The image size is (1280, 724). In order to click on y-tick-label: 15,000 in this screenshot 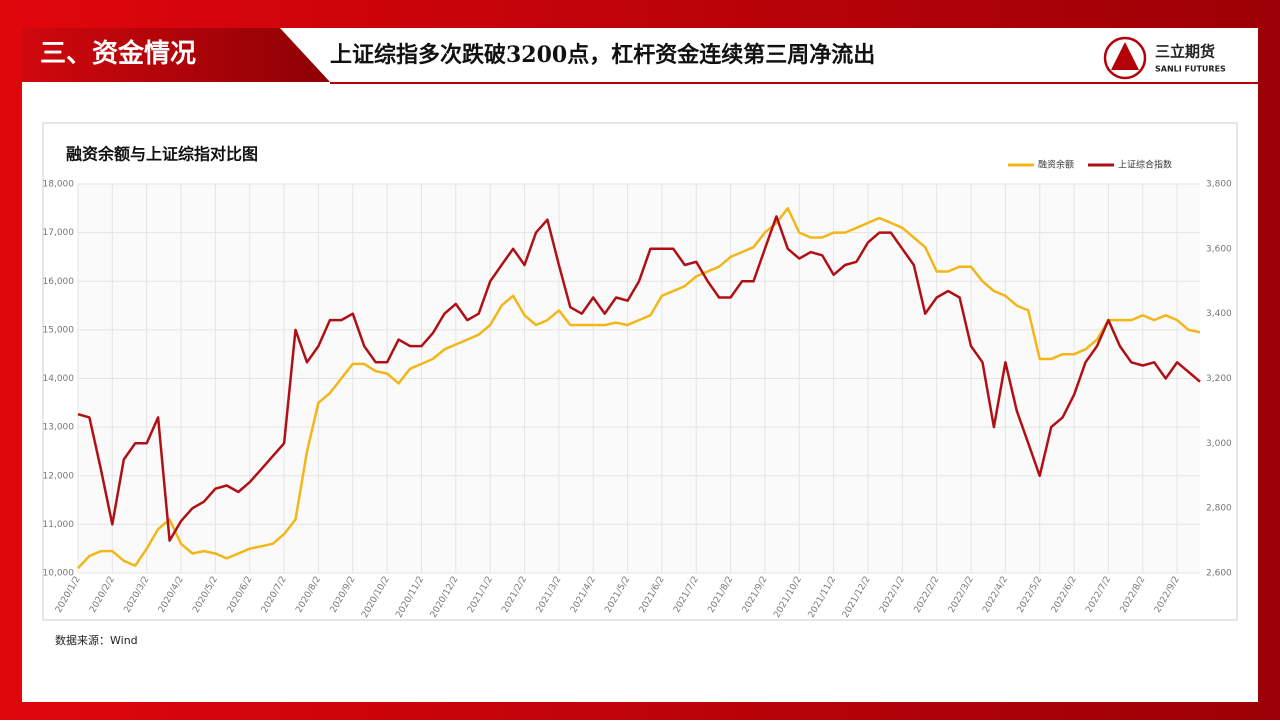, I will do `click(59, 330)`.